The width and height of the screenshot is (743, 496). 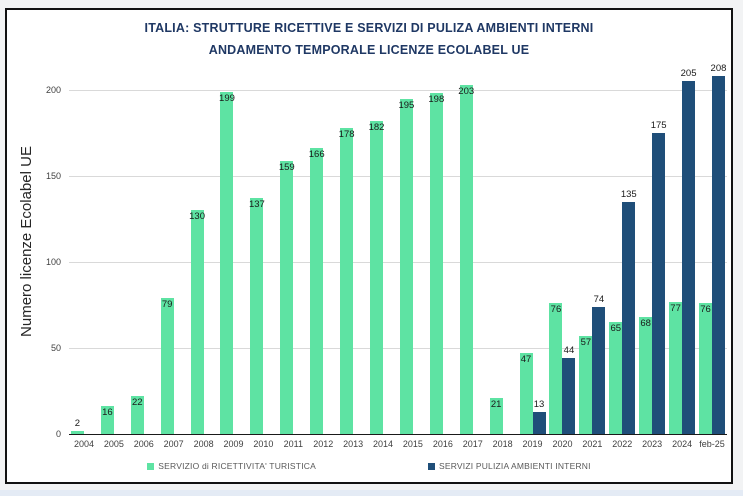 What do you see at coordinates (371, 493) in the screenshot?
I see `sheet-edge-strip` at bounding box center [371, 493].